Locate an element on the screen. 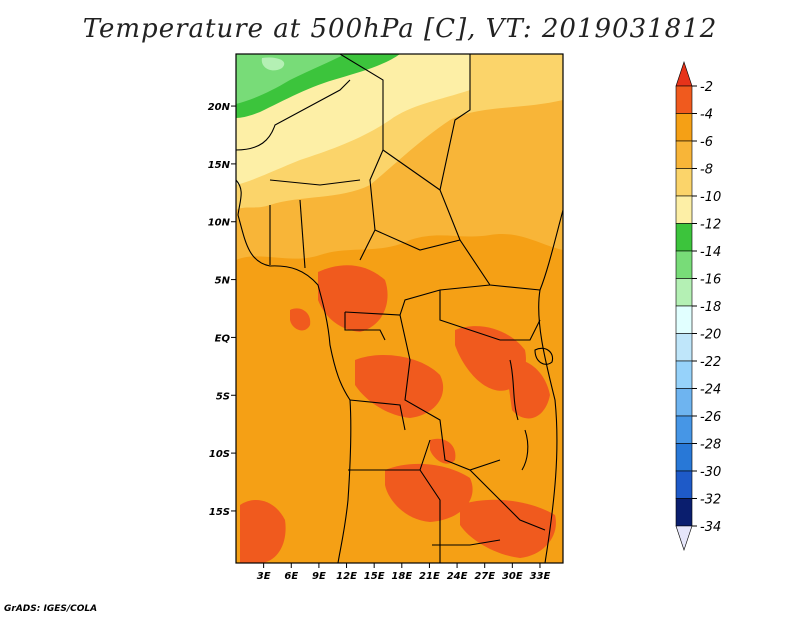 The image size is (800, 618). x-axis: 3E 6E 9E 12E 15E 18E 21E 24E 27E 30E 33E is located at coordinates (404, 572).